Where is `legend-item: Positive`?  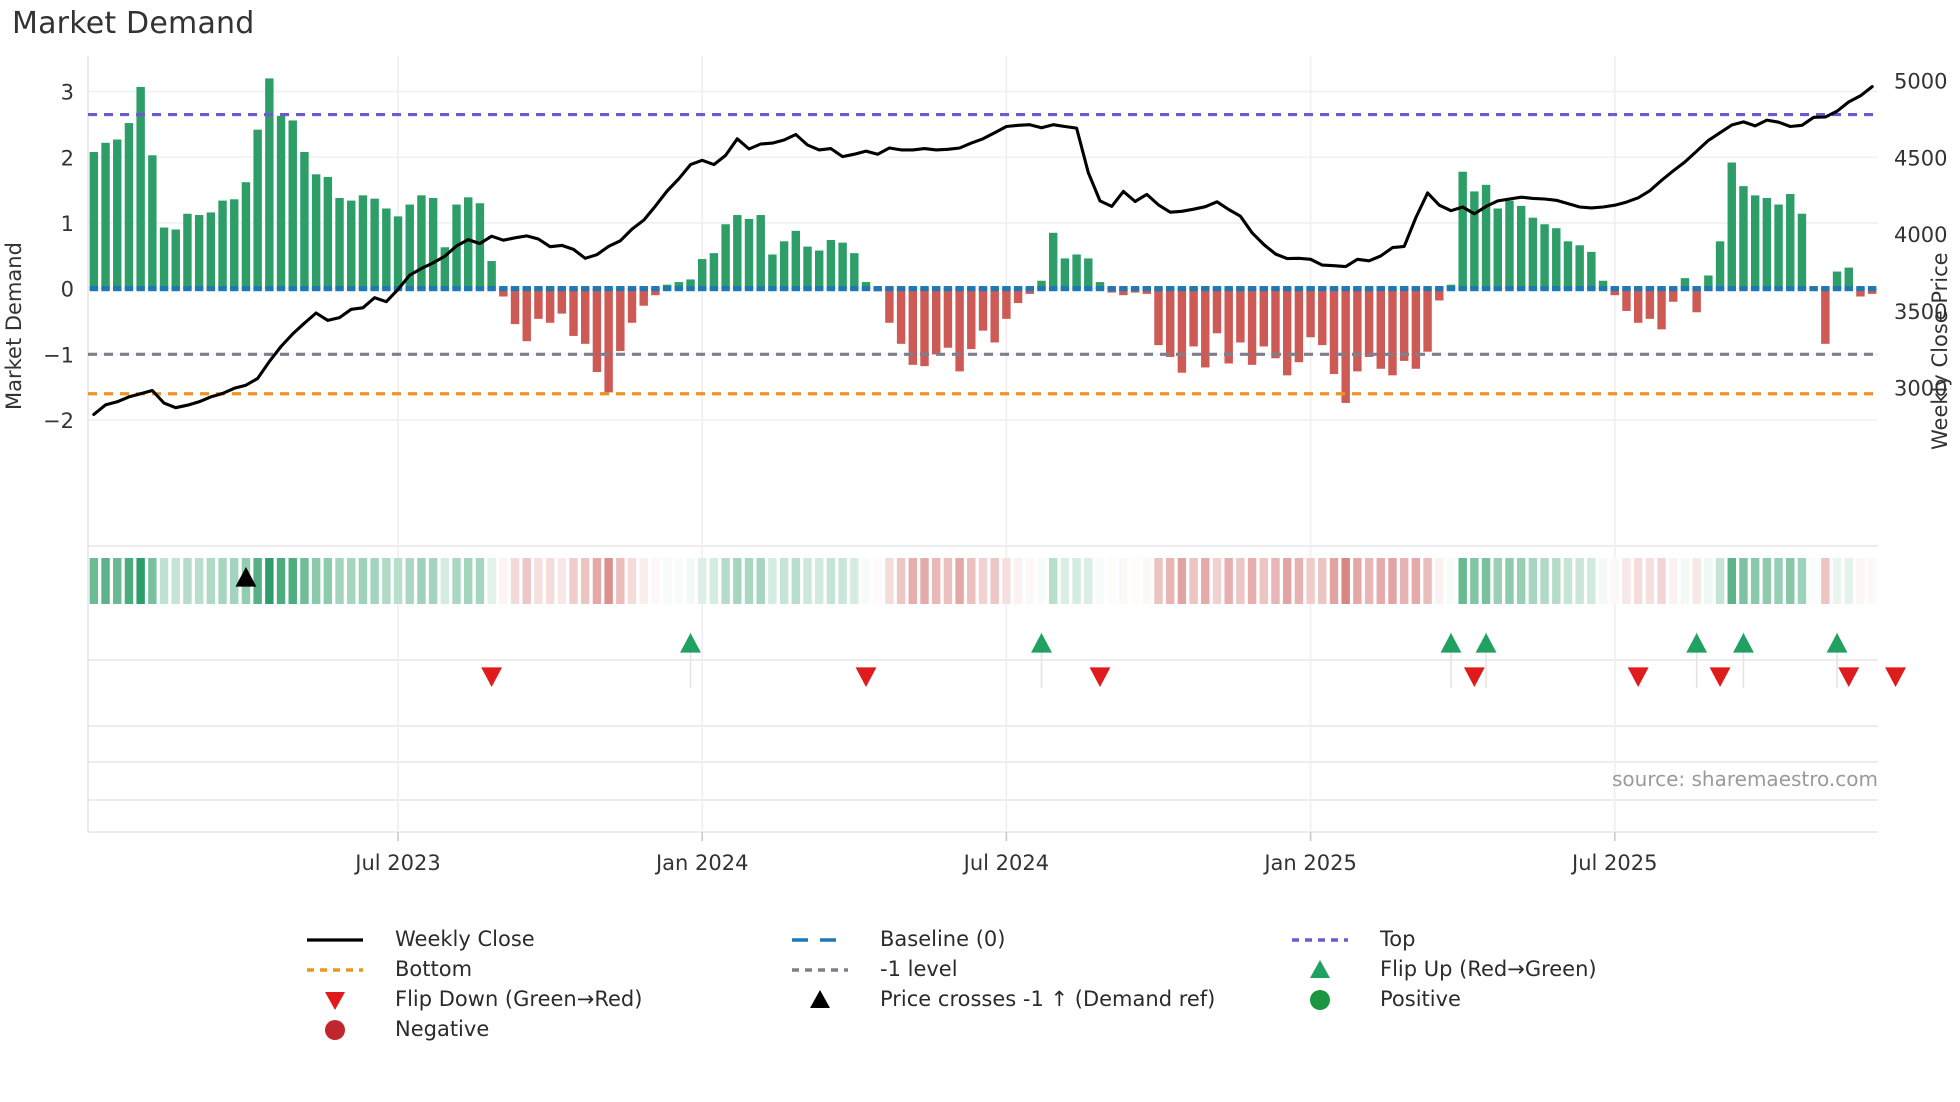 legend-item: Positive is located at coordinates (1385, 999).